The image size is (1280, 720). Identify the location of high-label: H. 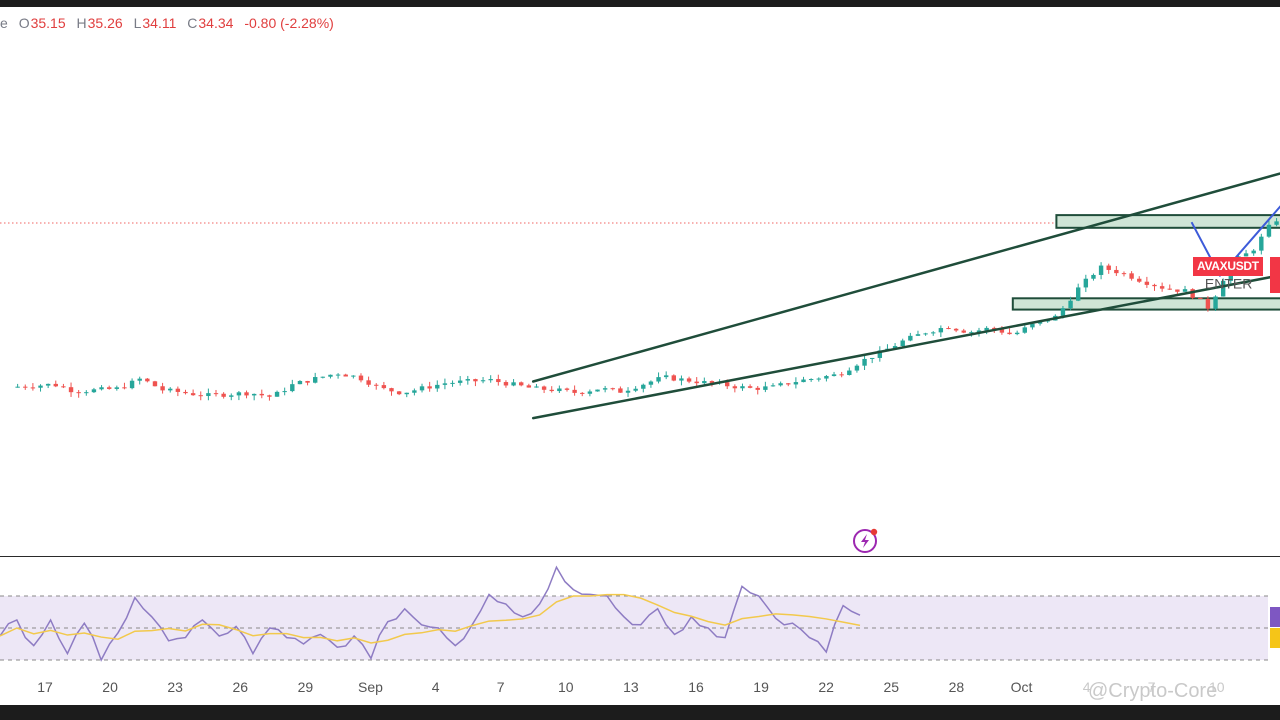
(81, 23).